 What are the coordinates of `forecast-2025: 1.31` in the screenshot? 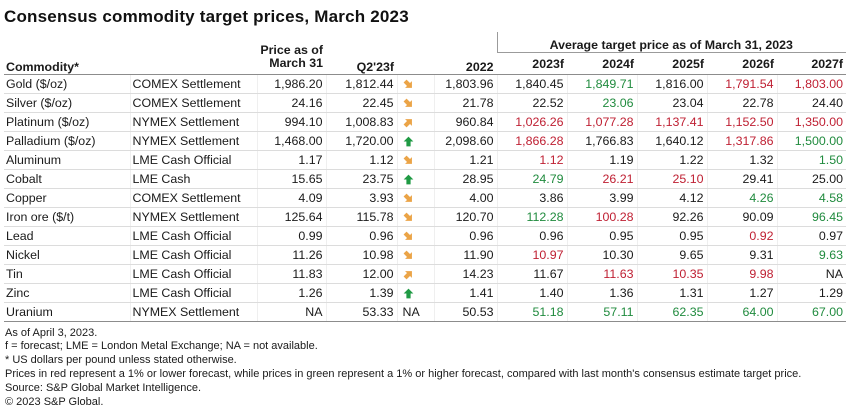 It's located at (671, 293).